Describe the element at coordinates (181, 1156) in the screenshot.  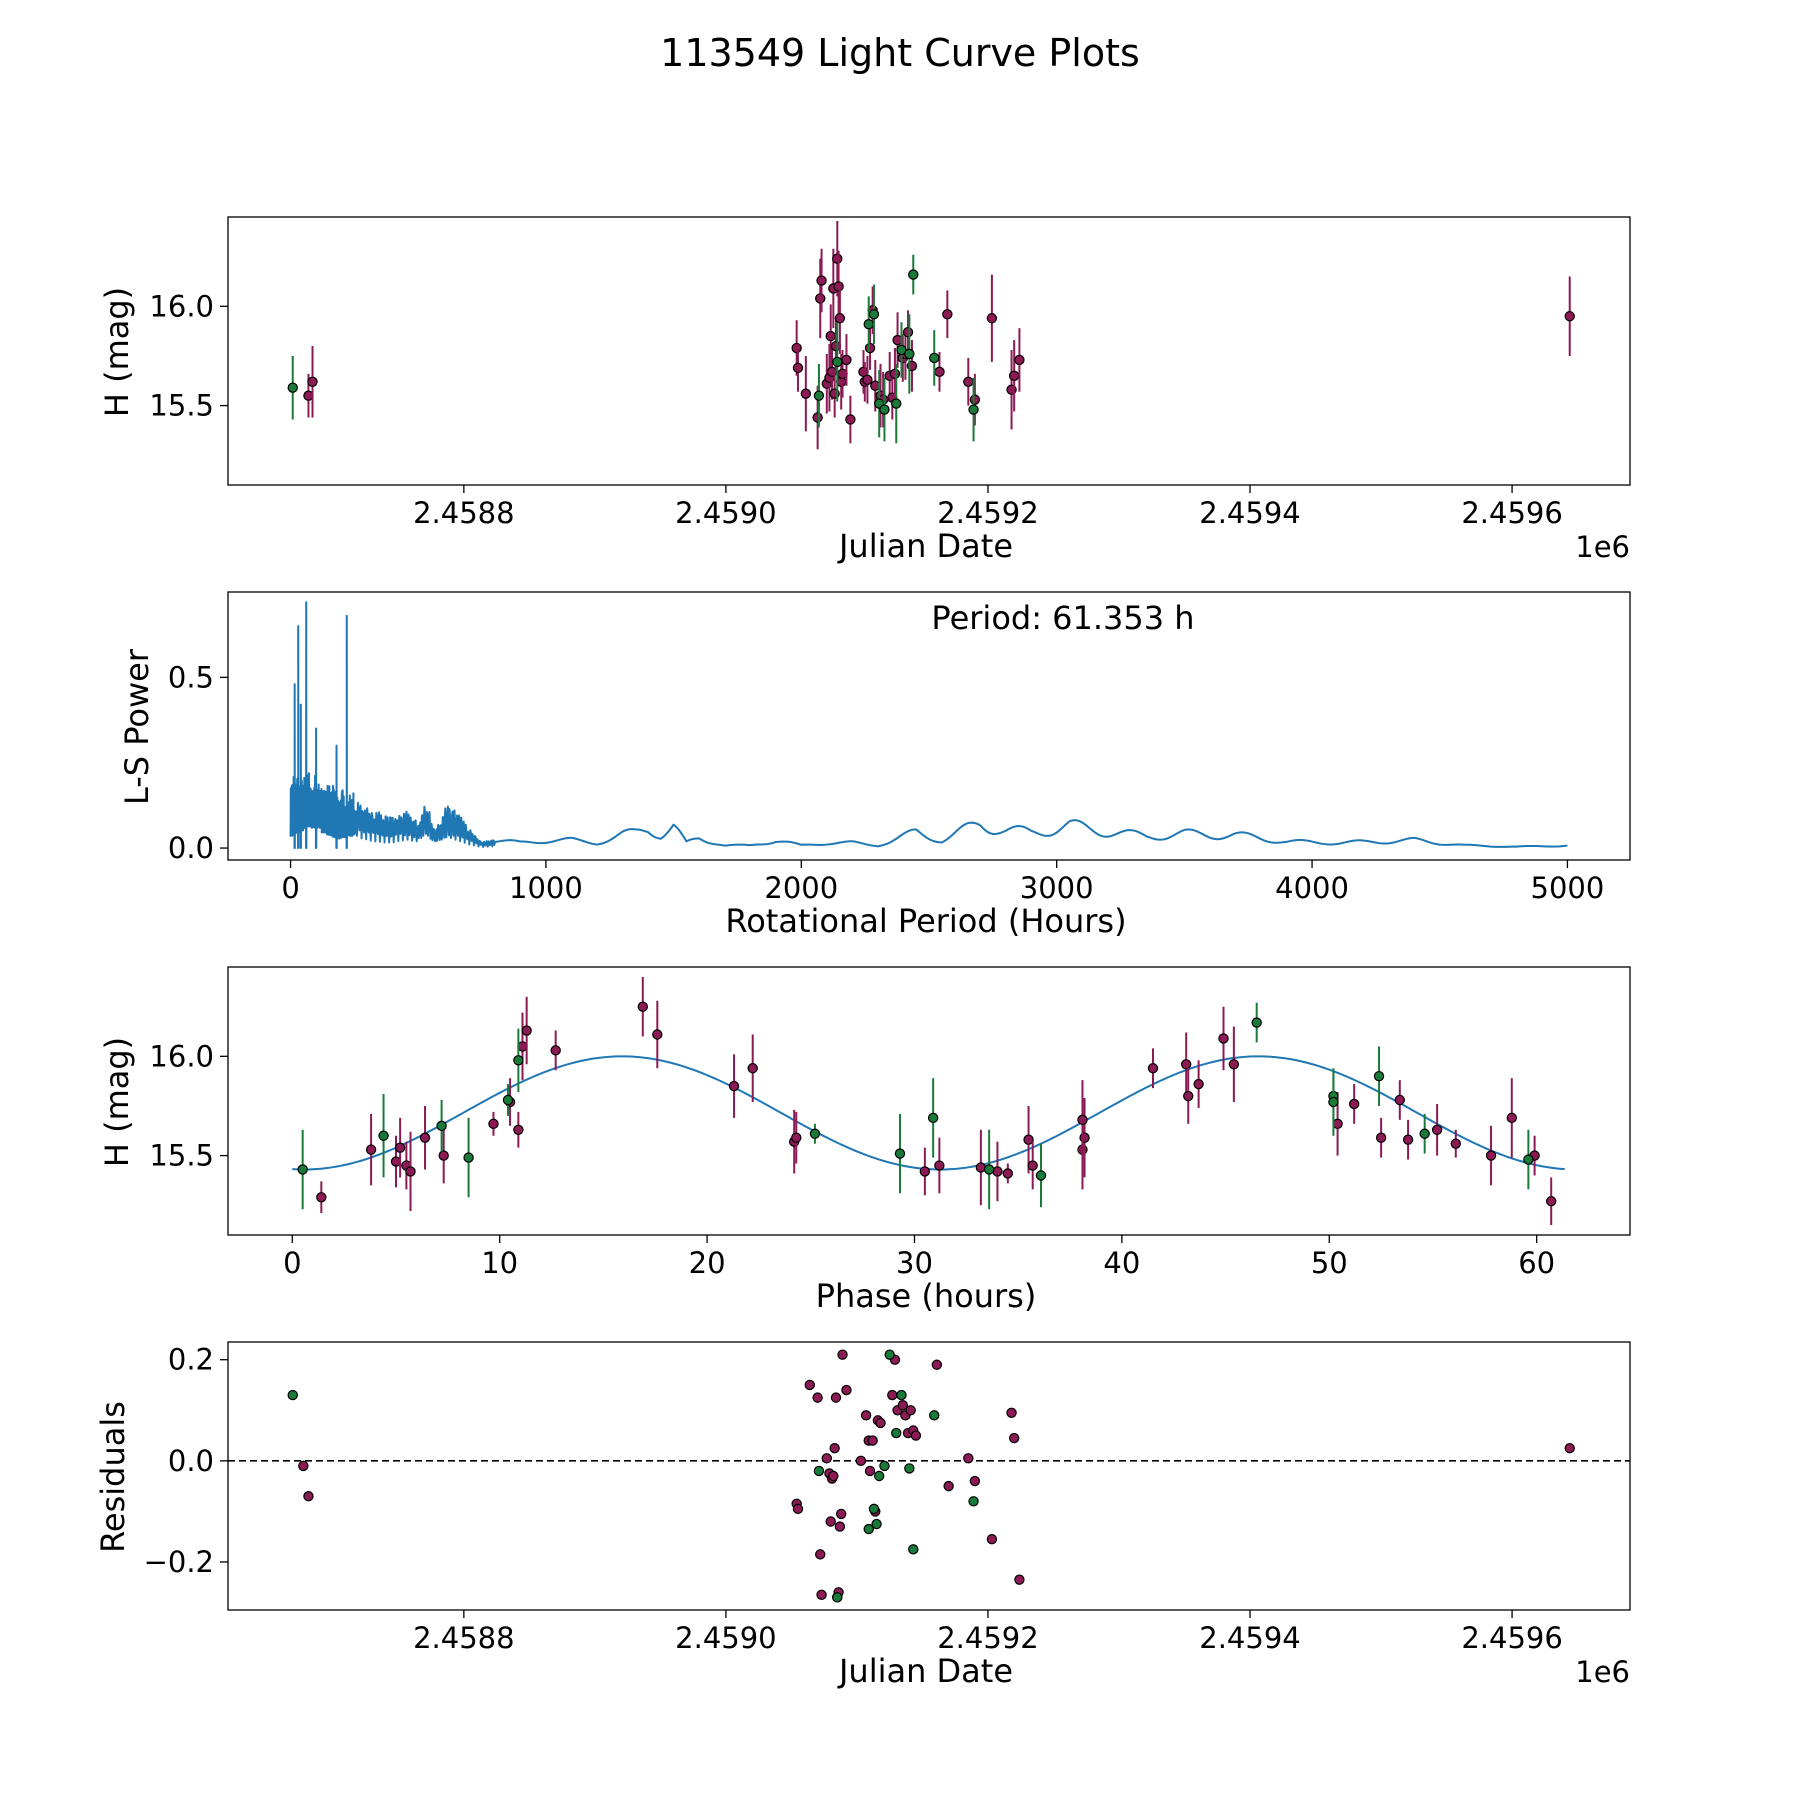
I see `y-tick-label: 15.5` at that location.